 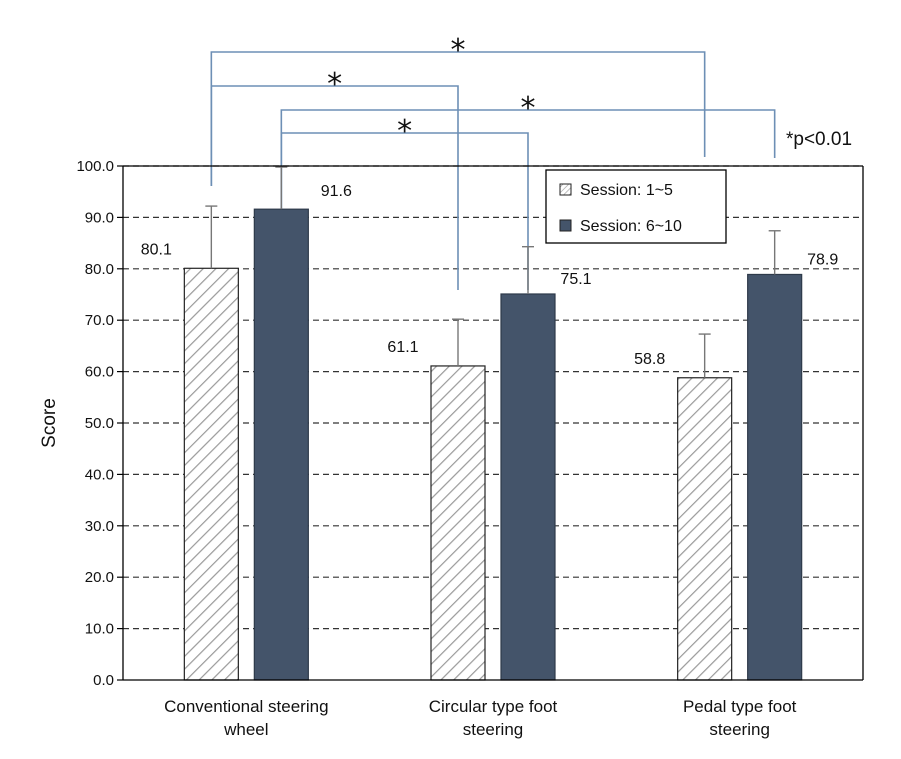 I want to click on y-tick-label: 70.0, so click(x=99, y=320).